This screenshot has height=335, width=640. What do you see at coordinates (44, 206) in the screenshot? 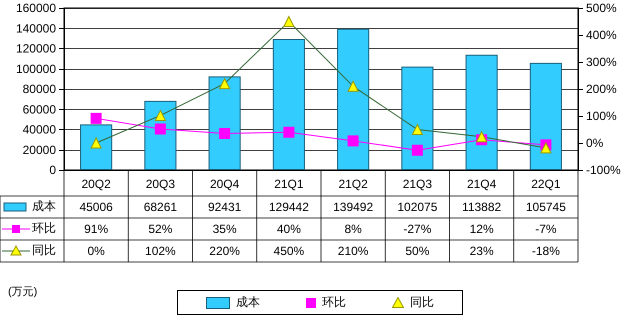
I see `legend-label: 成本` at bounding box center [44, 206].